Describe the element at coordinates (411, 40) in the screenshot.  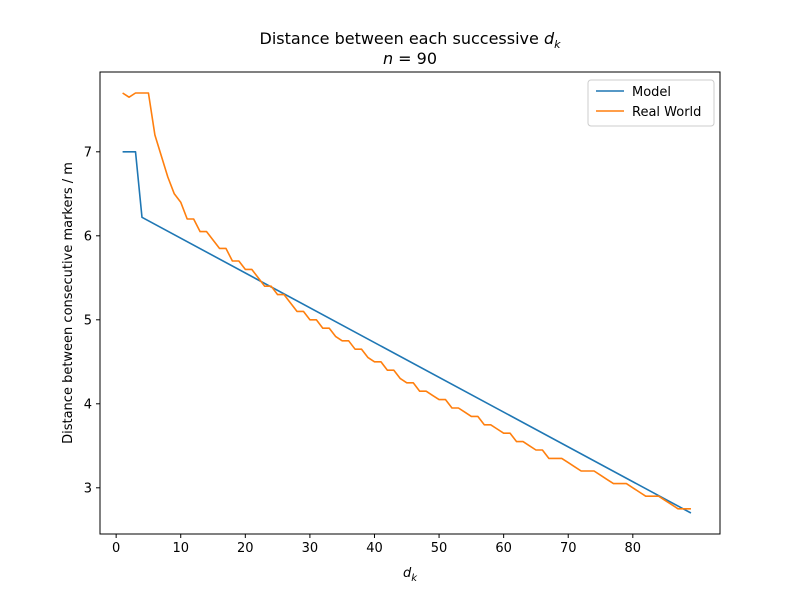
I see `chart-title: Distance between each successive dk` at that location.